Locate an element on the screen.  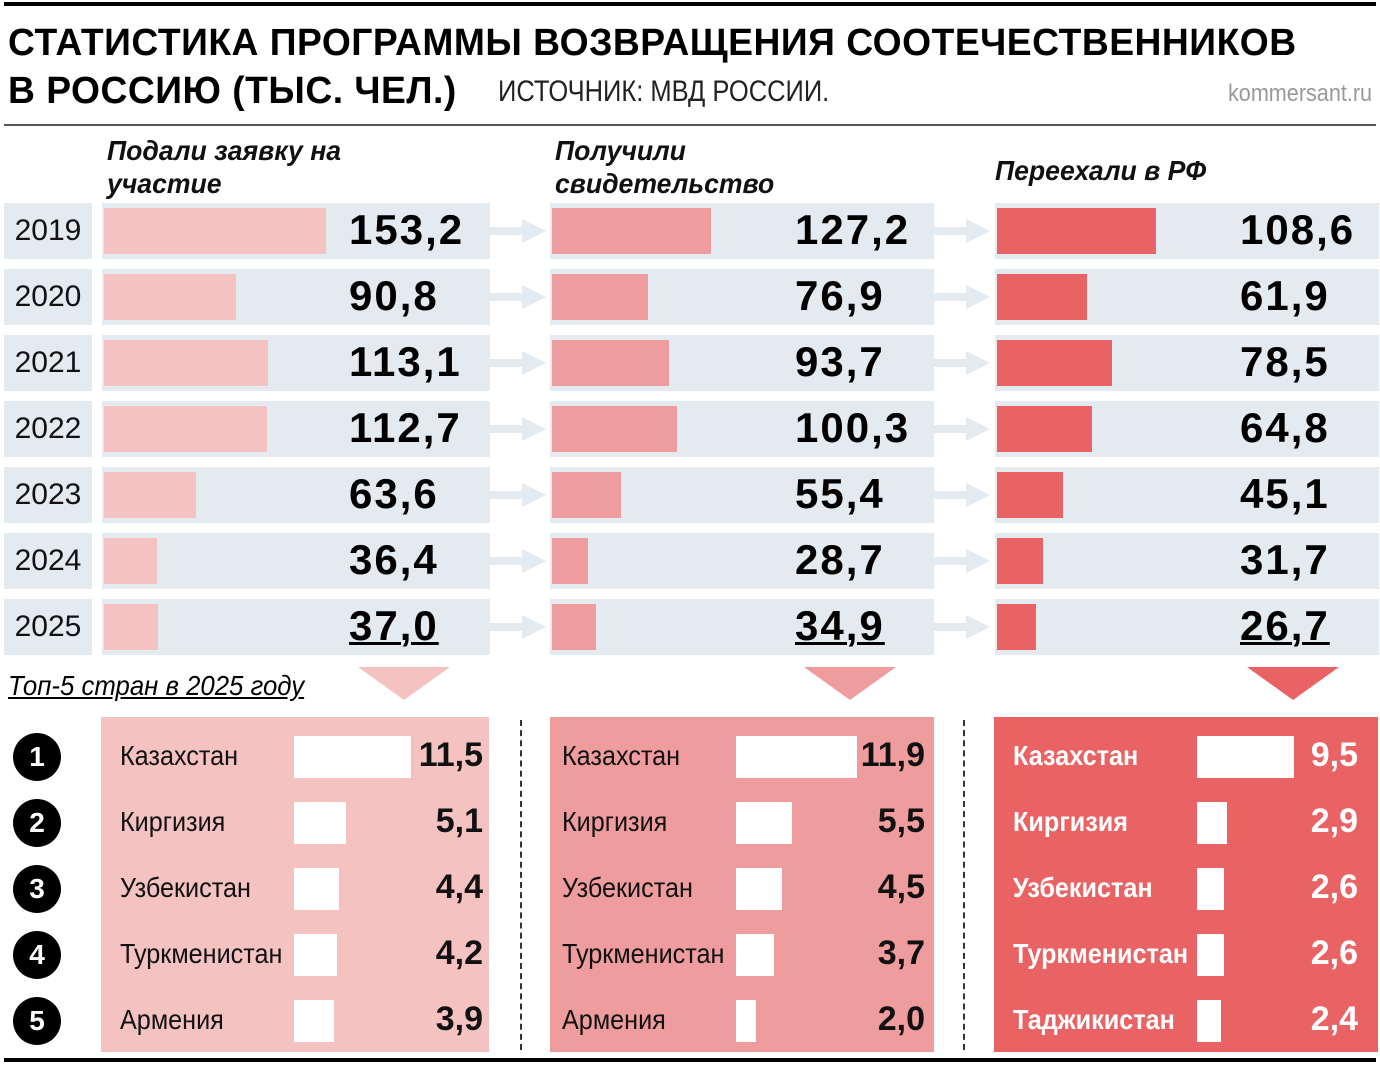
bar-2022-s2 is located at coordinates (1044, 429).